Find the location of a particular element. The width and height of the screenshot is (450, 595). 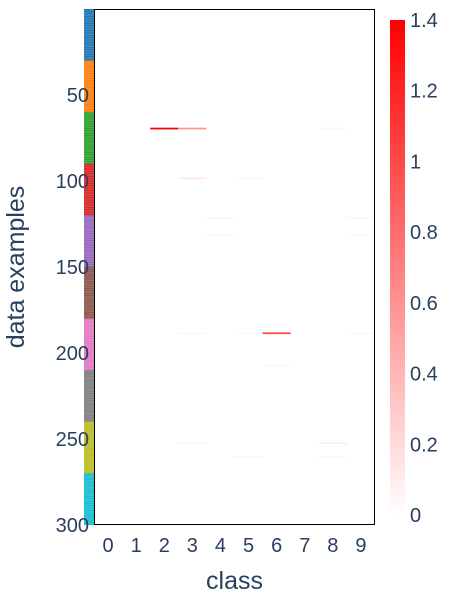

class-color-strip is located at coordinates (89, 267).